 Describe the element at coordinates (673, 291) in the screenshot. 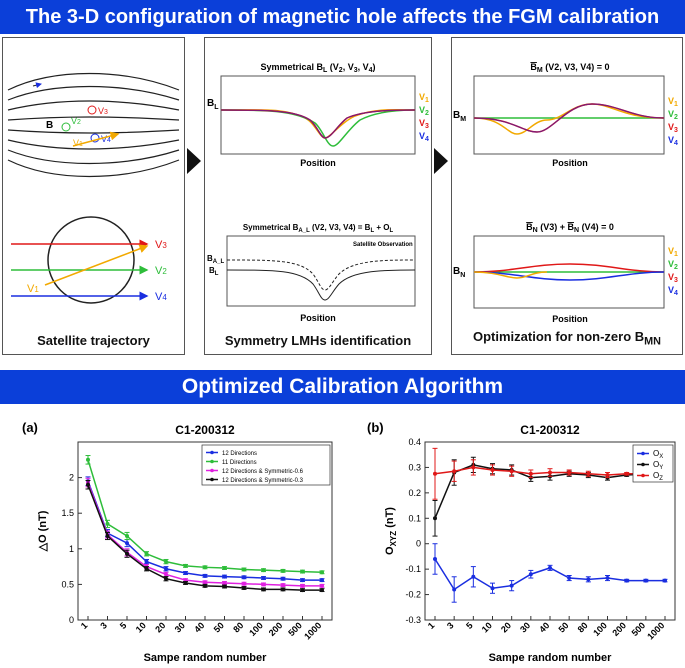

I see `legend-item: V4` at that location.